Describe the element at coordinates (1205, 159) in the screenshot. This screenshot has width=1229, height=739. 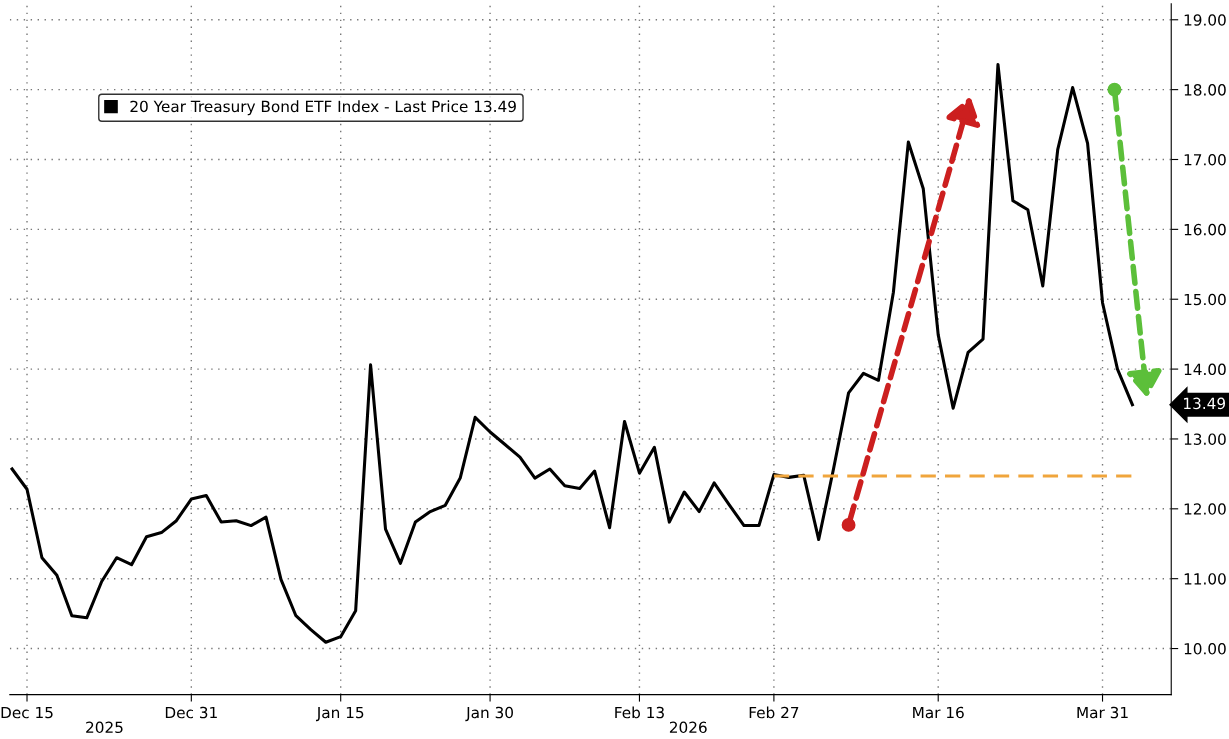
I see `y-tick-label: 17.00` at that location.